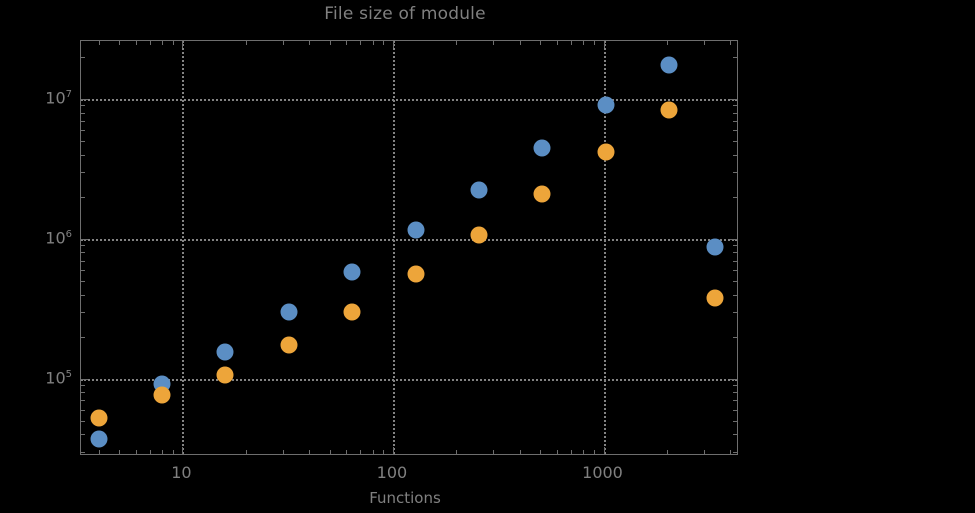 This screenshot has height=513, width=975. Describe the element at coordinates (409, 100) in the screenshot. I see `y-gridline` at that location.